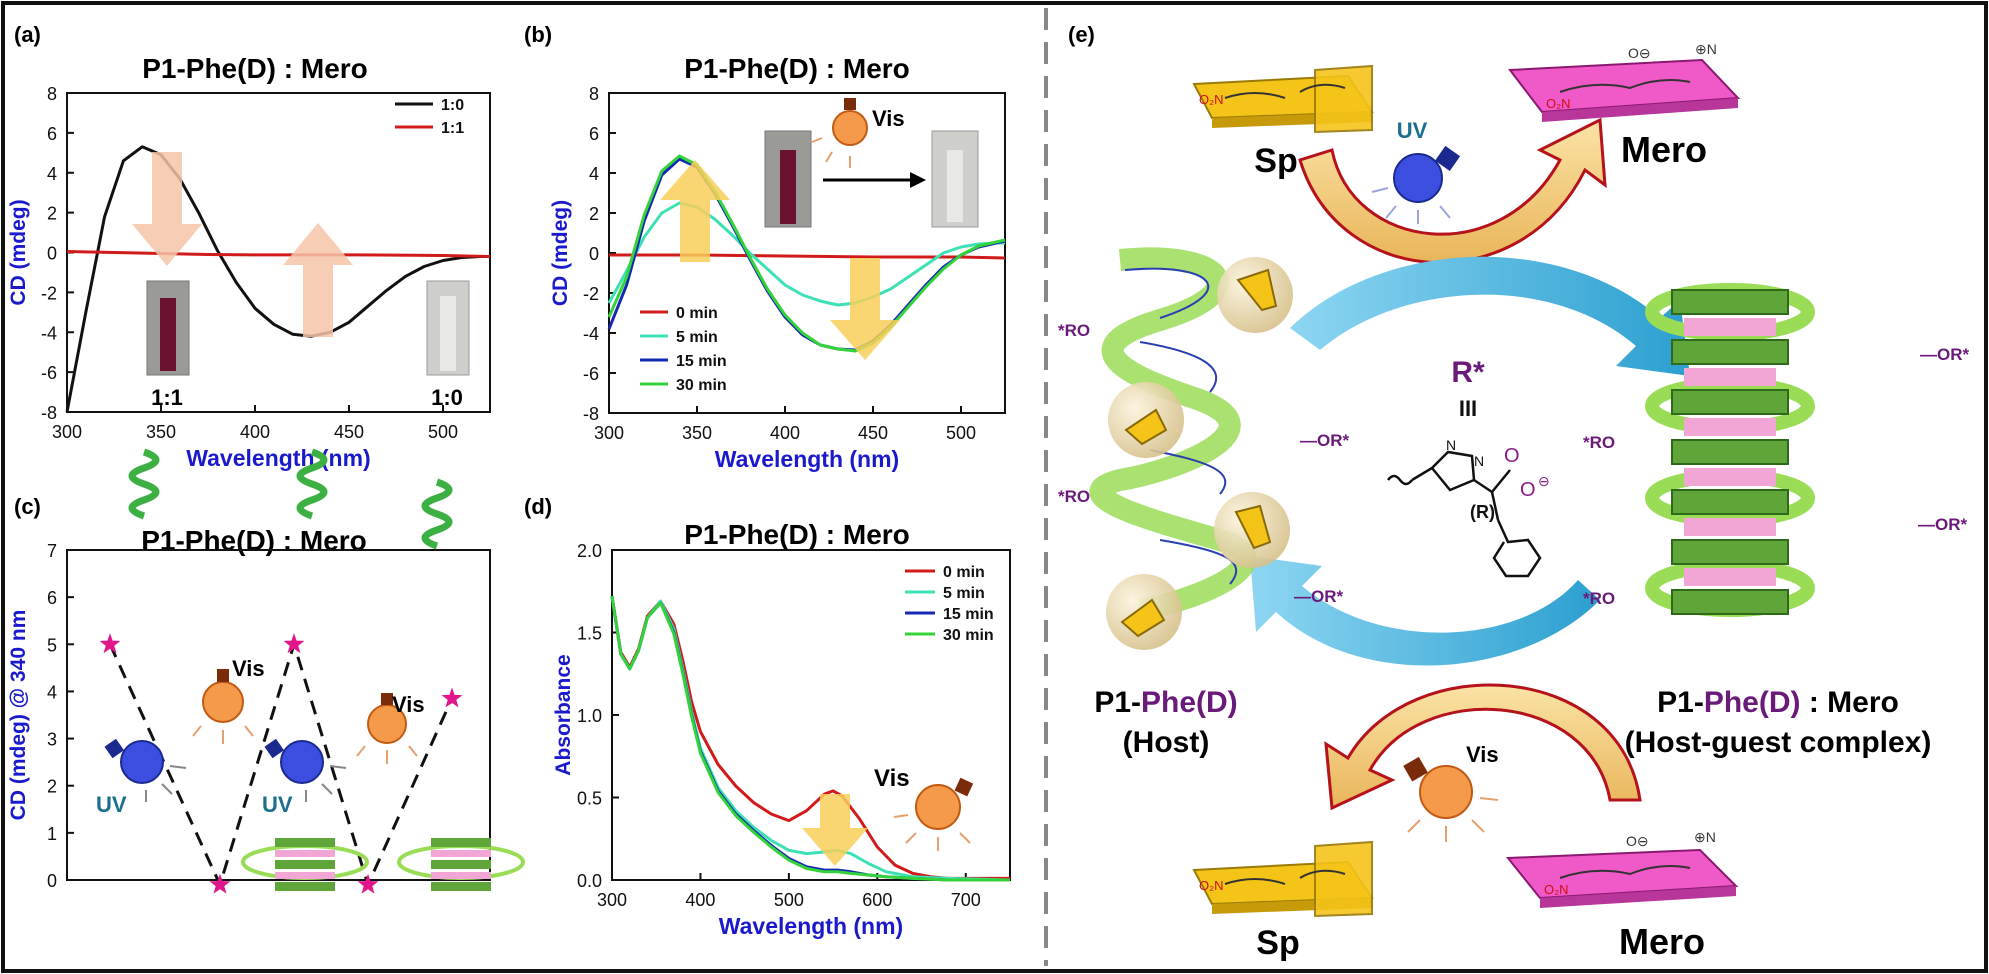 The width and height of the screenshot is (1989, 974). I want to click on y-tick-label: 2, so click(52, 214).